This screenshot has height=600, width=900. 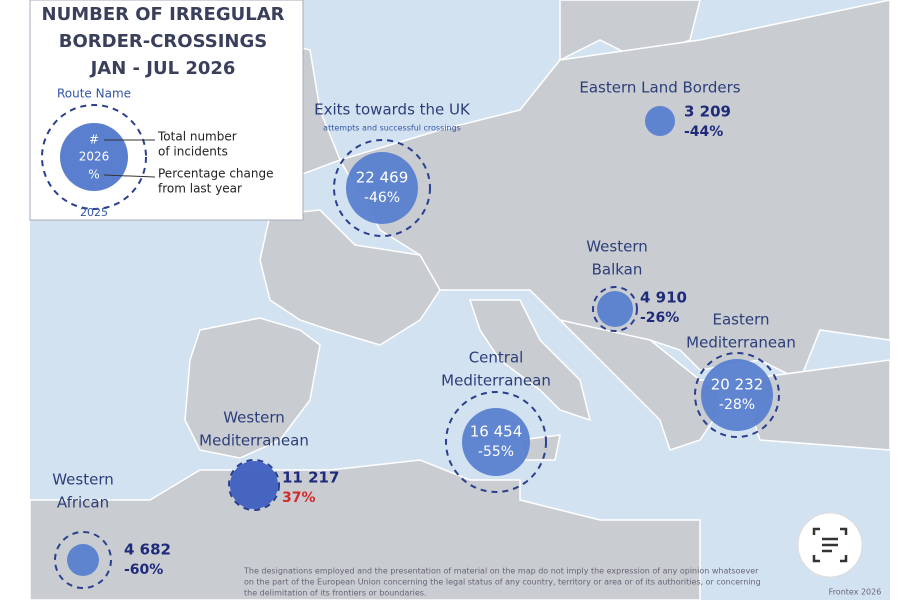 What do you see at coordinates (94, 212) in the screenshot?
I see `legend-previous-year: 2025` at bounding box center [94, 212].